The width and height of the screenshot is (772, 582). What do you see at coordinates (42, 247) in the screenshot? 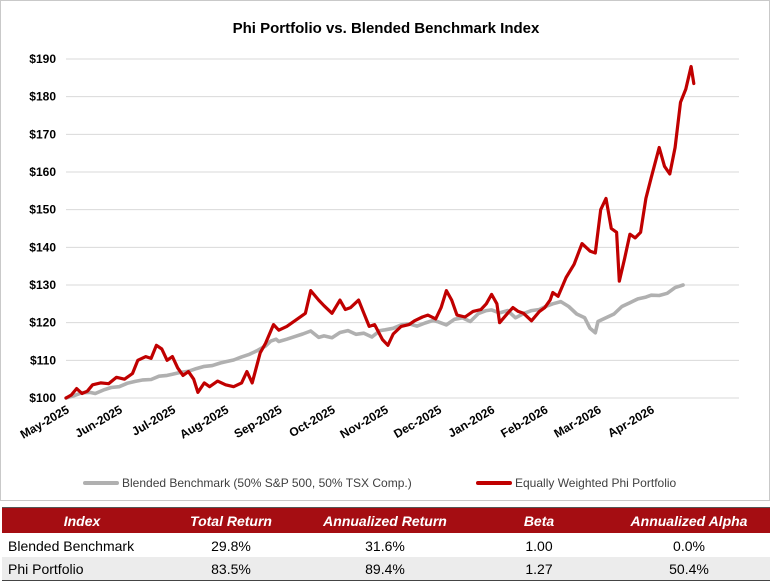
I see `y-tick-label: $140` at bounding box center [42, 247].